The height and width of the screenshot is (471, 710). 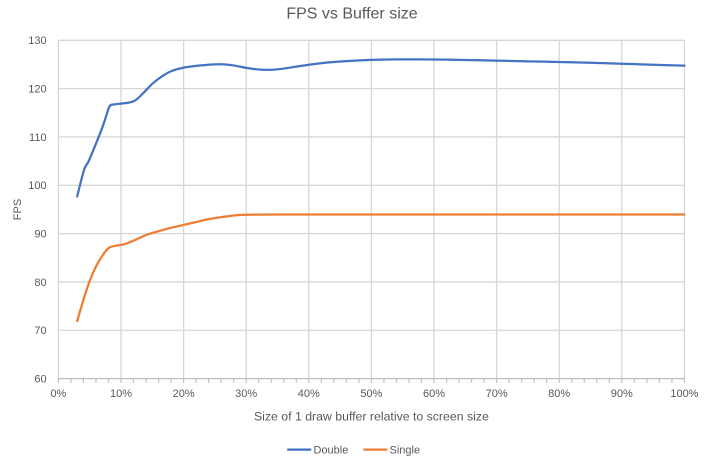 What do you see at coordinates (351, 14) in the screenshot?
I see `svg-text: FPS vs Buffer size` at bounding box center [351, 14].